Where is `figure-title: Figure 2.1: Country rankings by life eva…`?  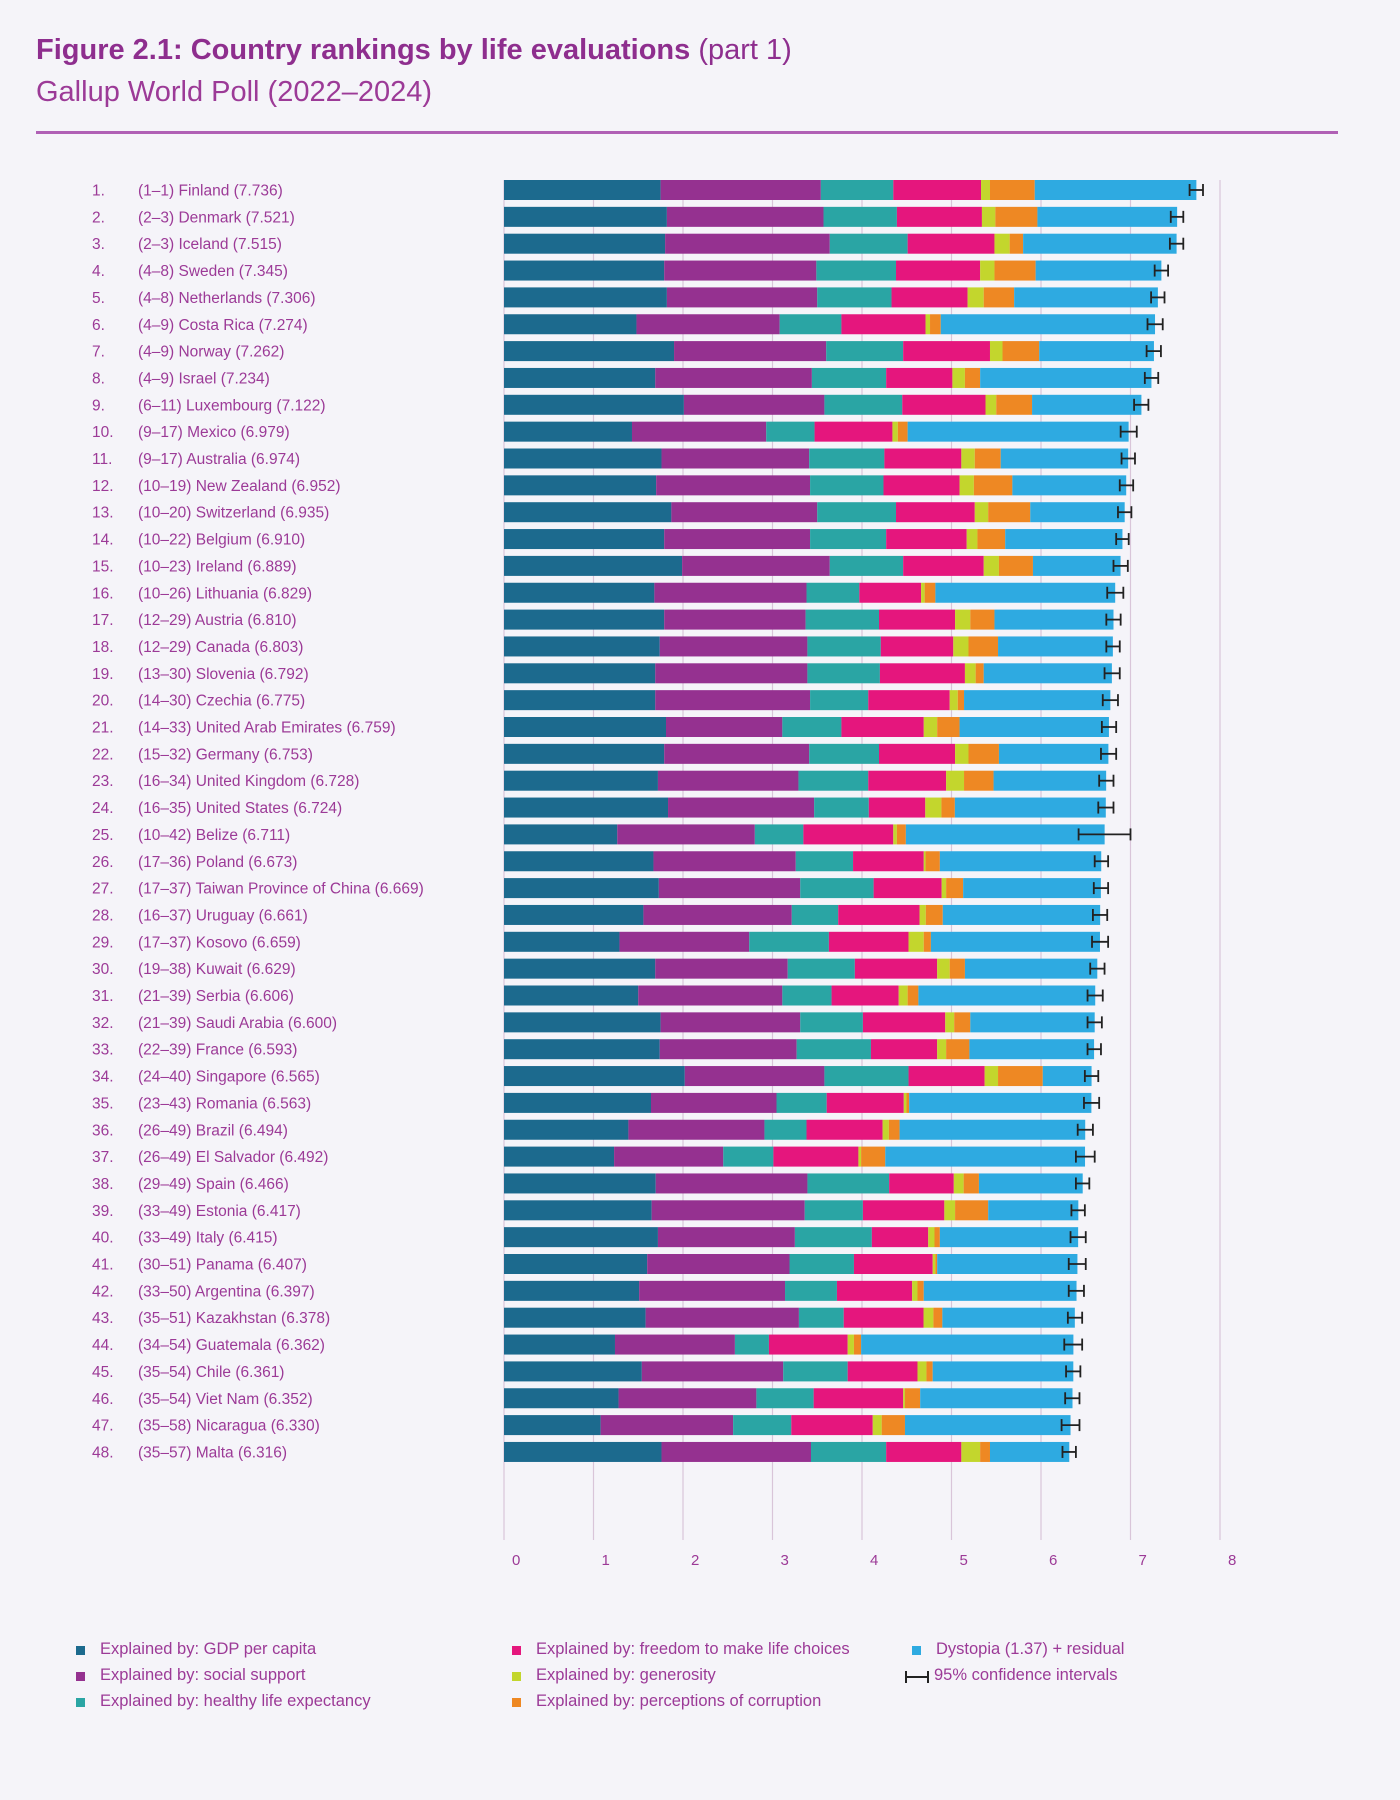
figure-title: Figure 2.1: Country rankings by life eva… is located at coordinates (414, 50).